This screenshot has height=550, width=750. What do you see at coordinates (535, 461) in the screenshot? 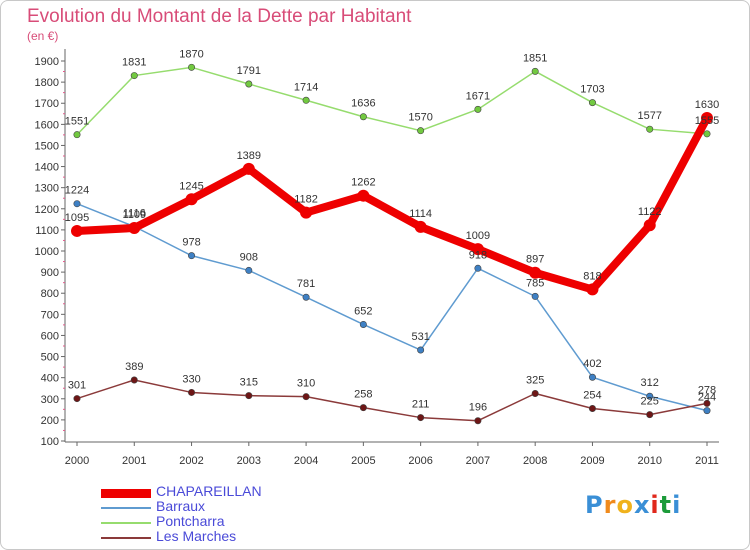
I see `x-tick-label: 2008` at bounding box center [535, 461].